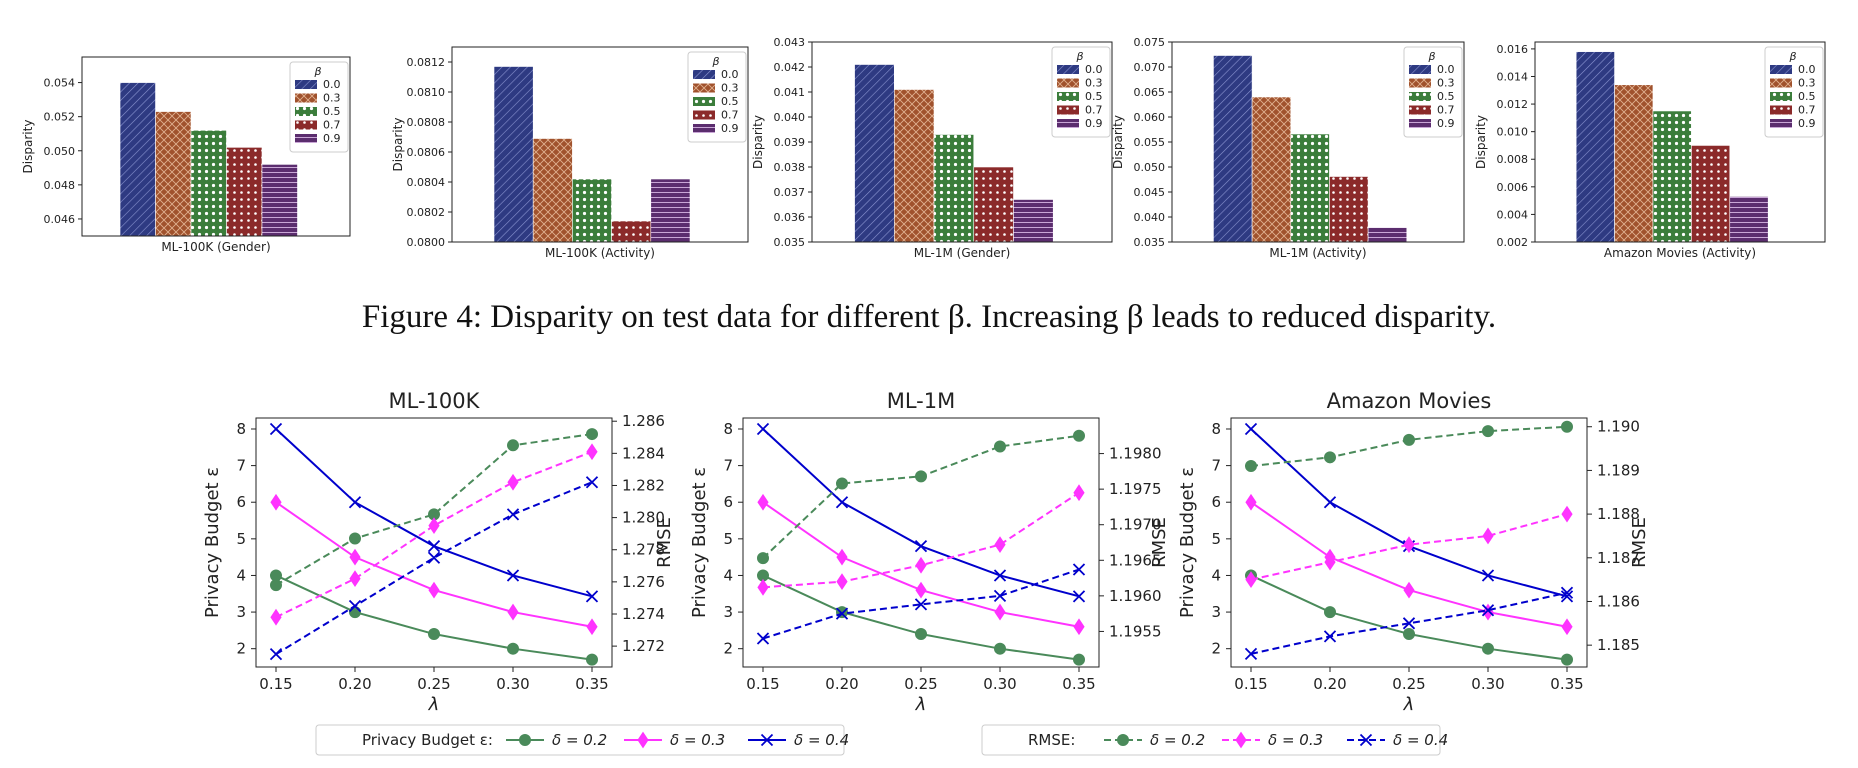 This screenshot has width=1858, height=768. Describe the element at coordinates (1135, 525) in the screenshot. I see `y2-tick-label: 1.1970` at that location.